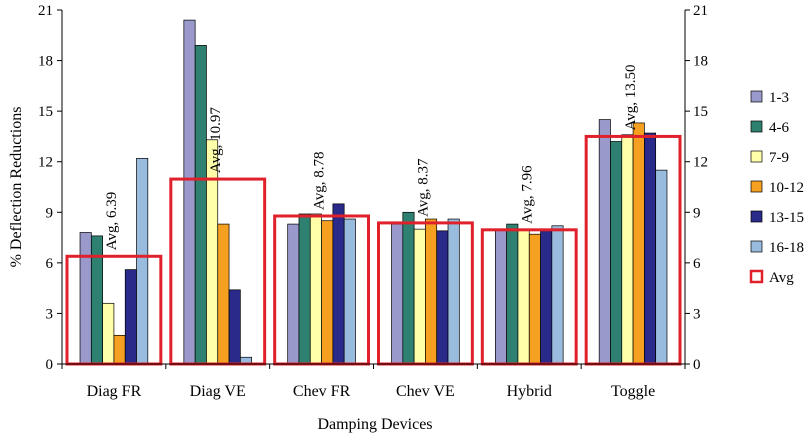  Describe the element at coordinates (50, 213) in the screenshot. I see `y-tick-label-left: 9` at that location.